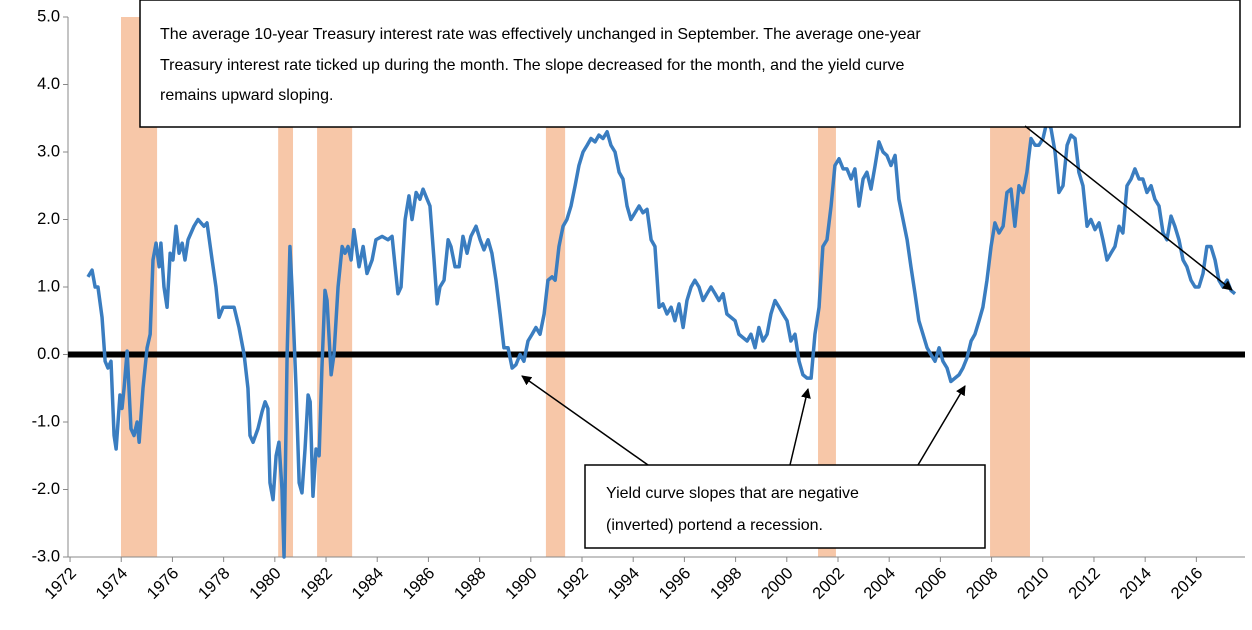 This screenshot has height=630, width=1252. What do you see at coordinates (732, 493) in the screenshot?
I see `annotation-line: Yield curve slopes that are negative` at bounding box center [732, 493].